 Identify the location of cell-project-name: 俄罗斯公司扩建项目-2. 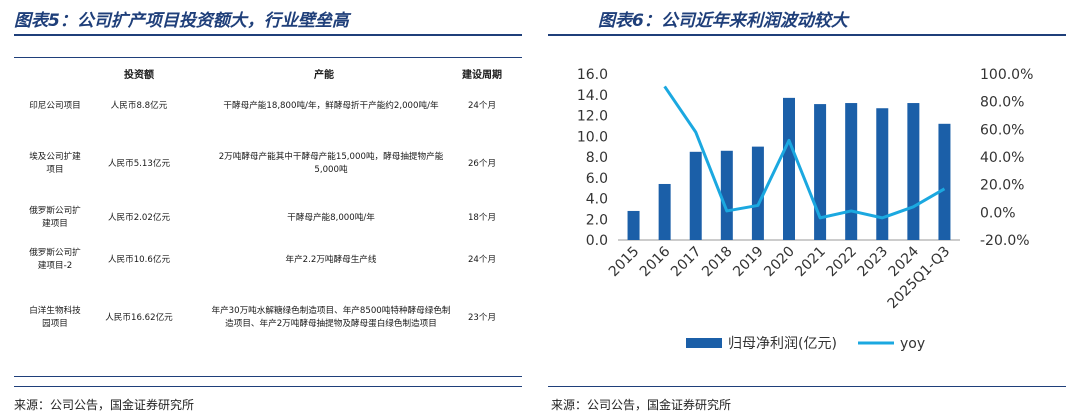
(55, 259).